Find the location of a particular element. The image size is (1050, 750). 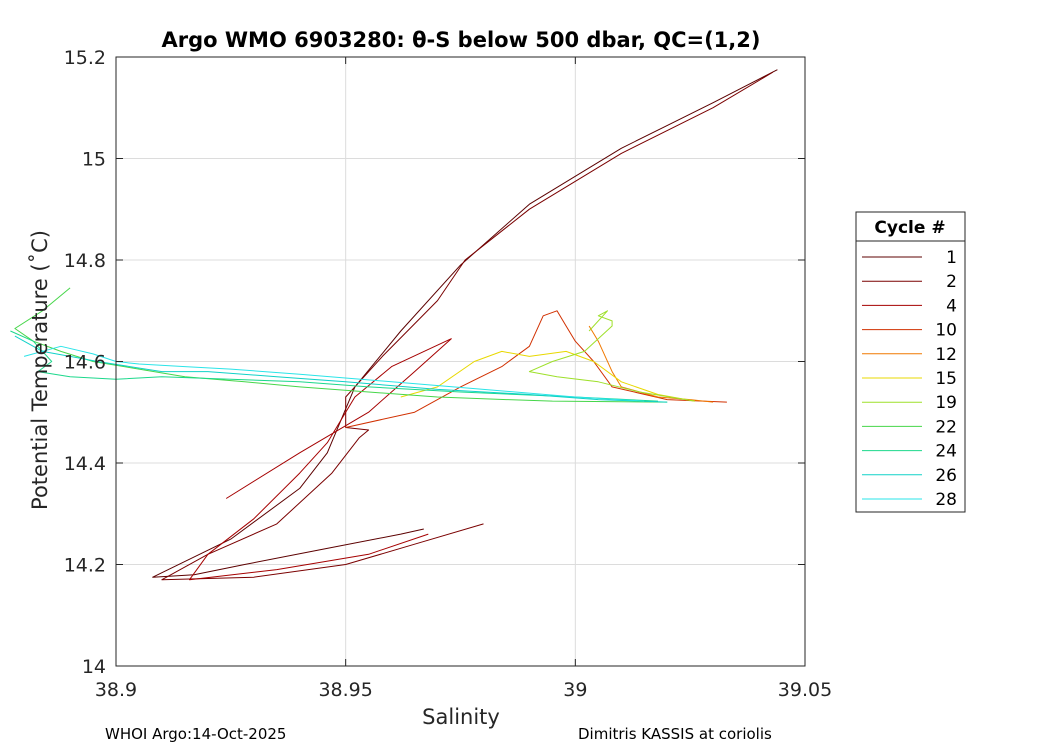

legend-label-cycle-10: 10 is located at coordinates (946, 331).